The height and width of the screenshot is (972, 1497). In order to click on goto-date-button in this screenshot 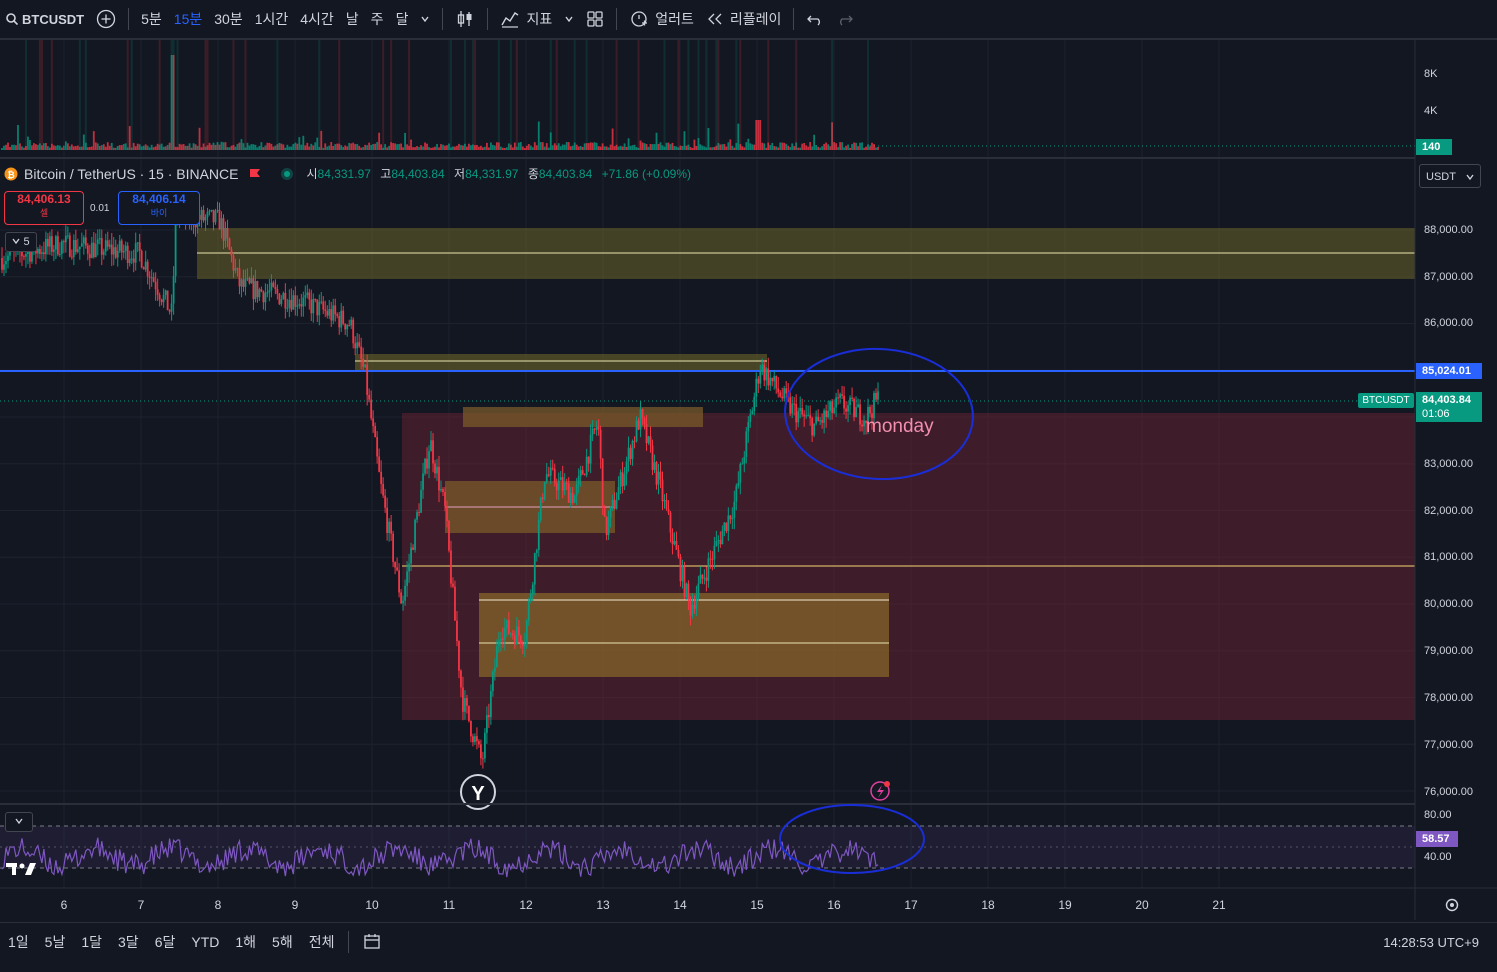, I will do `click(372, 942)`.